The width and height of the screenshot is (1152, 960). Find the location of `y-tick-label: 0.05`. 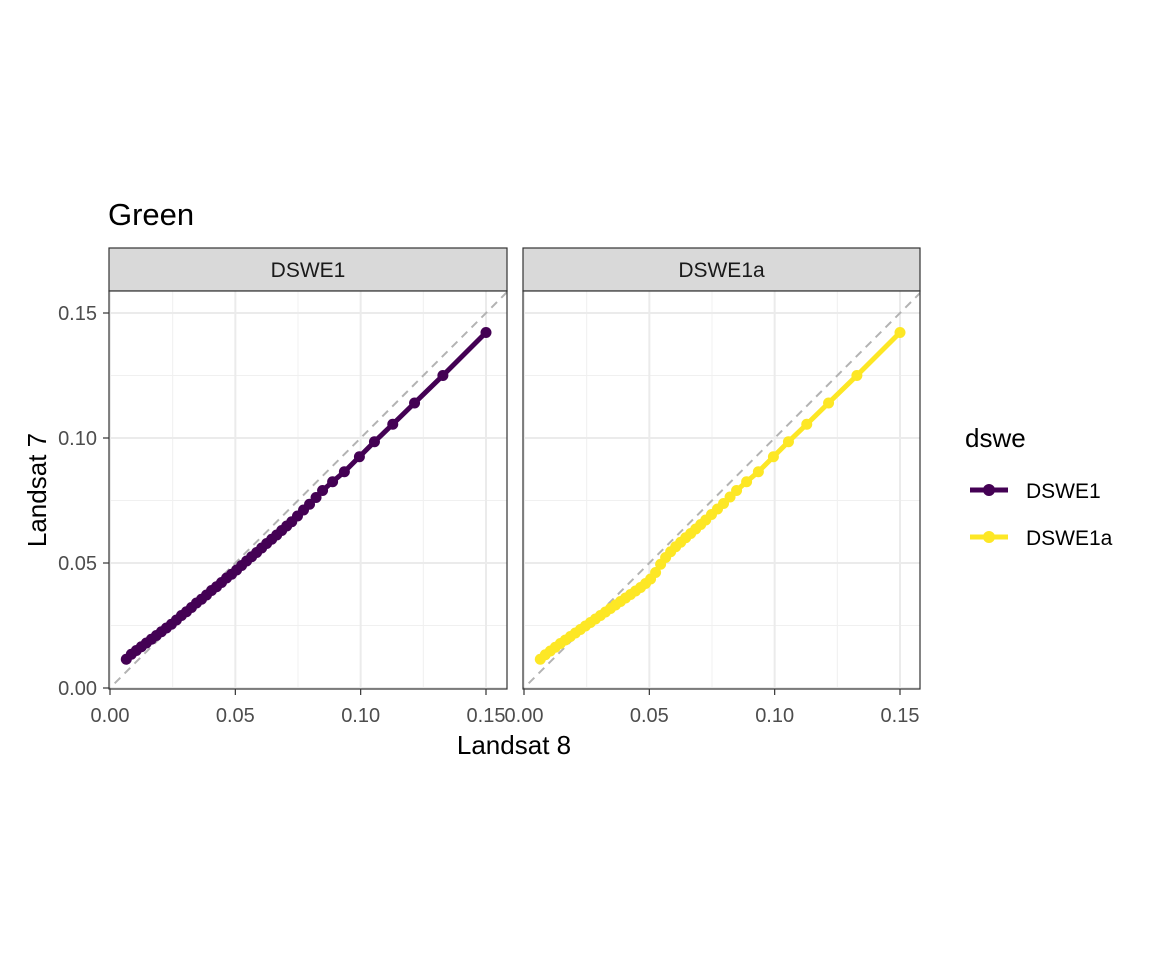

y-tick-label: 0.05 is located at coordinates (77, 564).